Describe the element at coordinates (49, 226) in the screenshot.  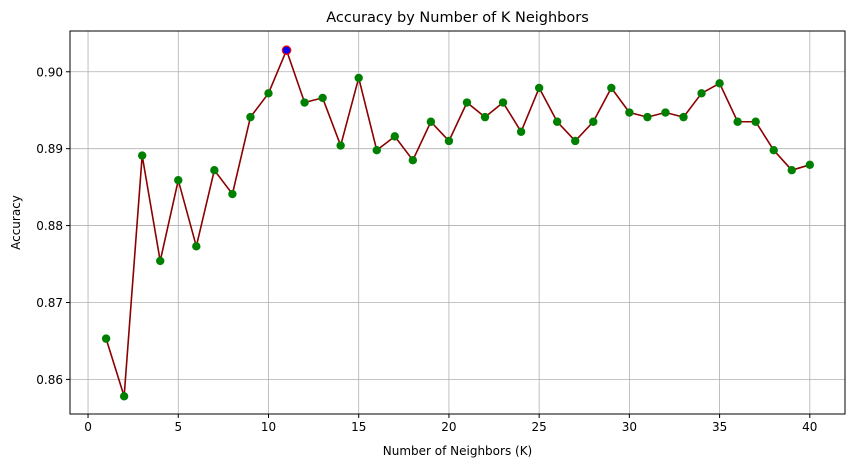
I see `y-tick-label: 0.88` at that location.